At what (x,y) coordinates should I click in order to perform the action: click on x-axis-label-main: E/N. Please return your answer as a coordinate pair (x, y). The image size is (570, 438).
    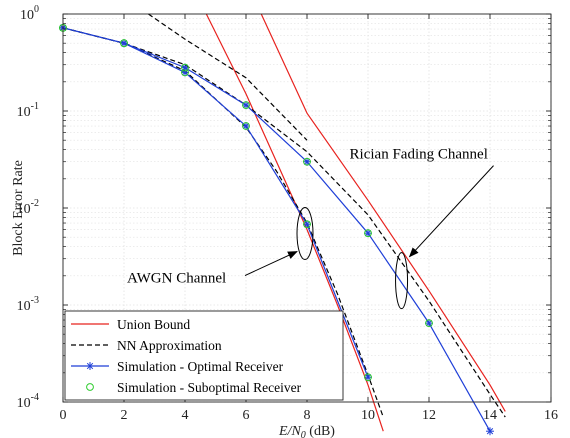
    Looking at the image, I should click on (289, 431).